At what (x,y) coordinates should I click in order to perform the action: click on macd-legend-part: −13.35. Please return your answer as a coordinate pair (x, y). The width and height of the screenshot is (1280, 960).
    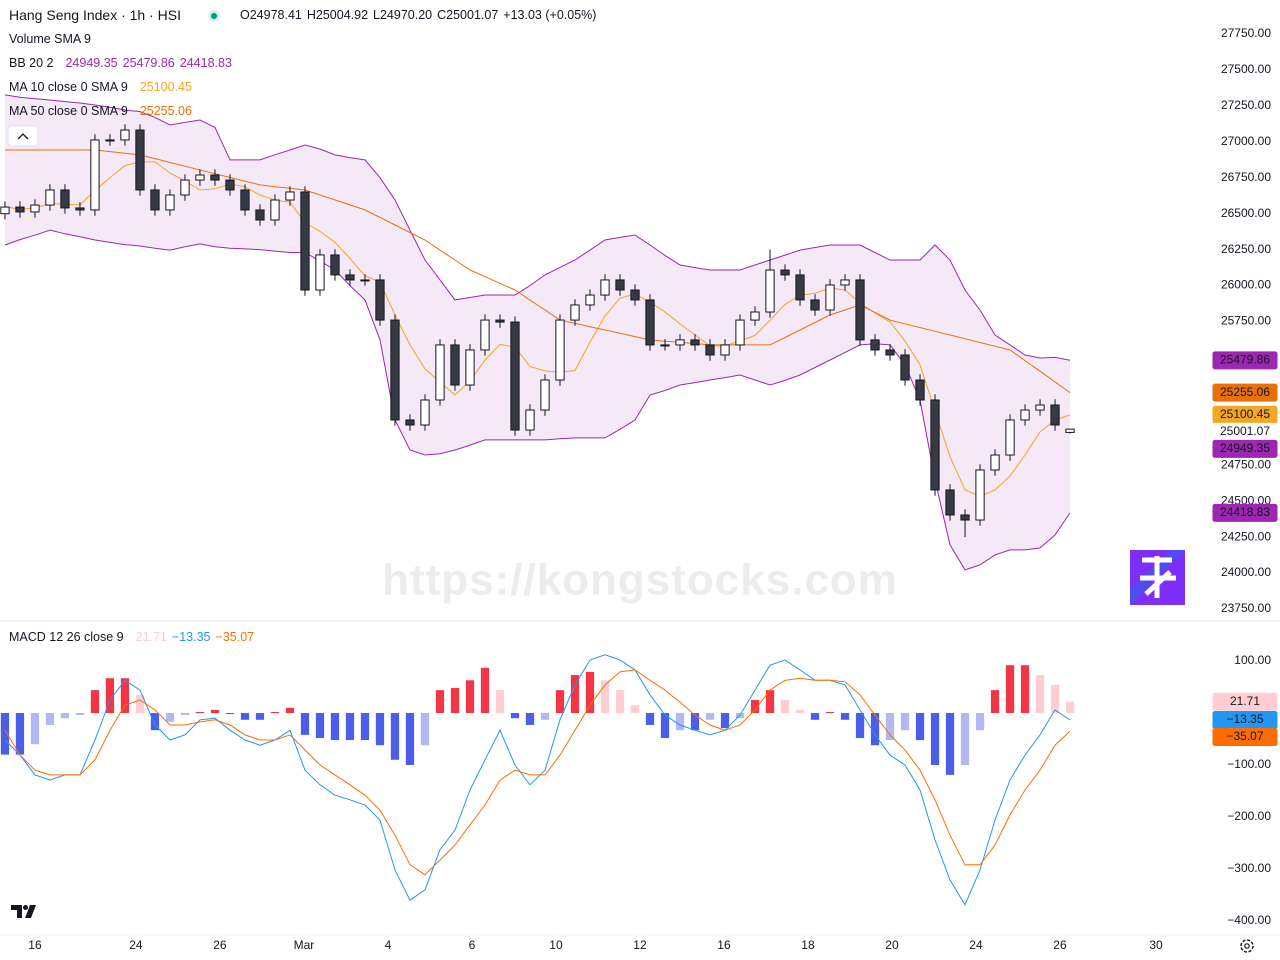
    Looking at the image, I should click on (191, 637).